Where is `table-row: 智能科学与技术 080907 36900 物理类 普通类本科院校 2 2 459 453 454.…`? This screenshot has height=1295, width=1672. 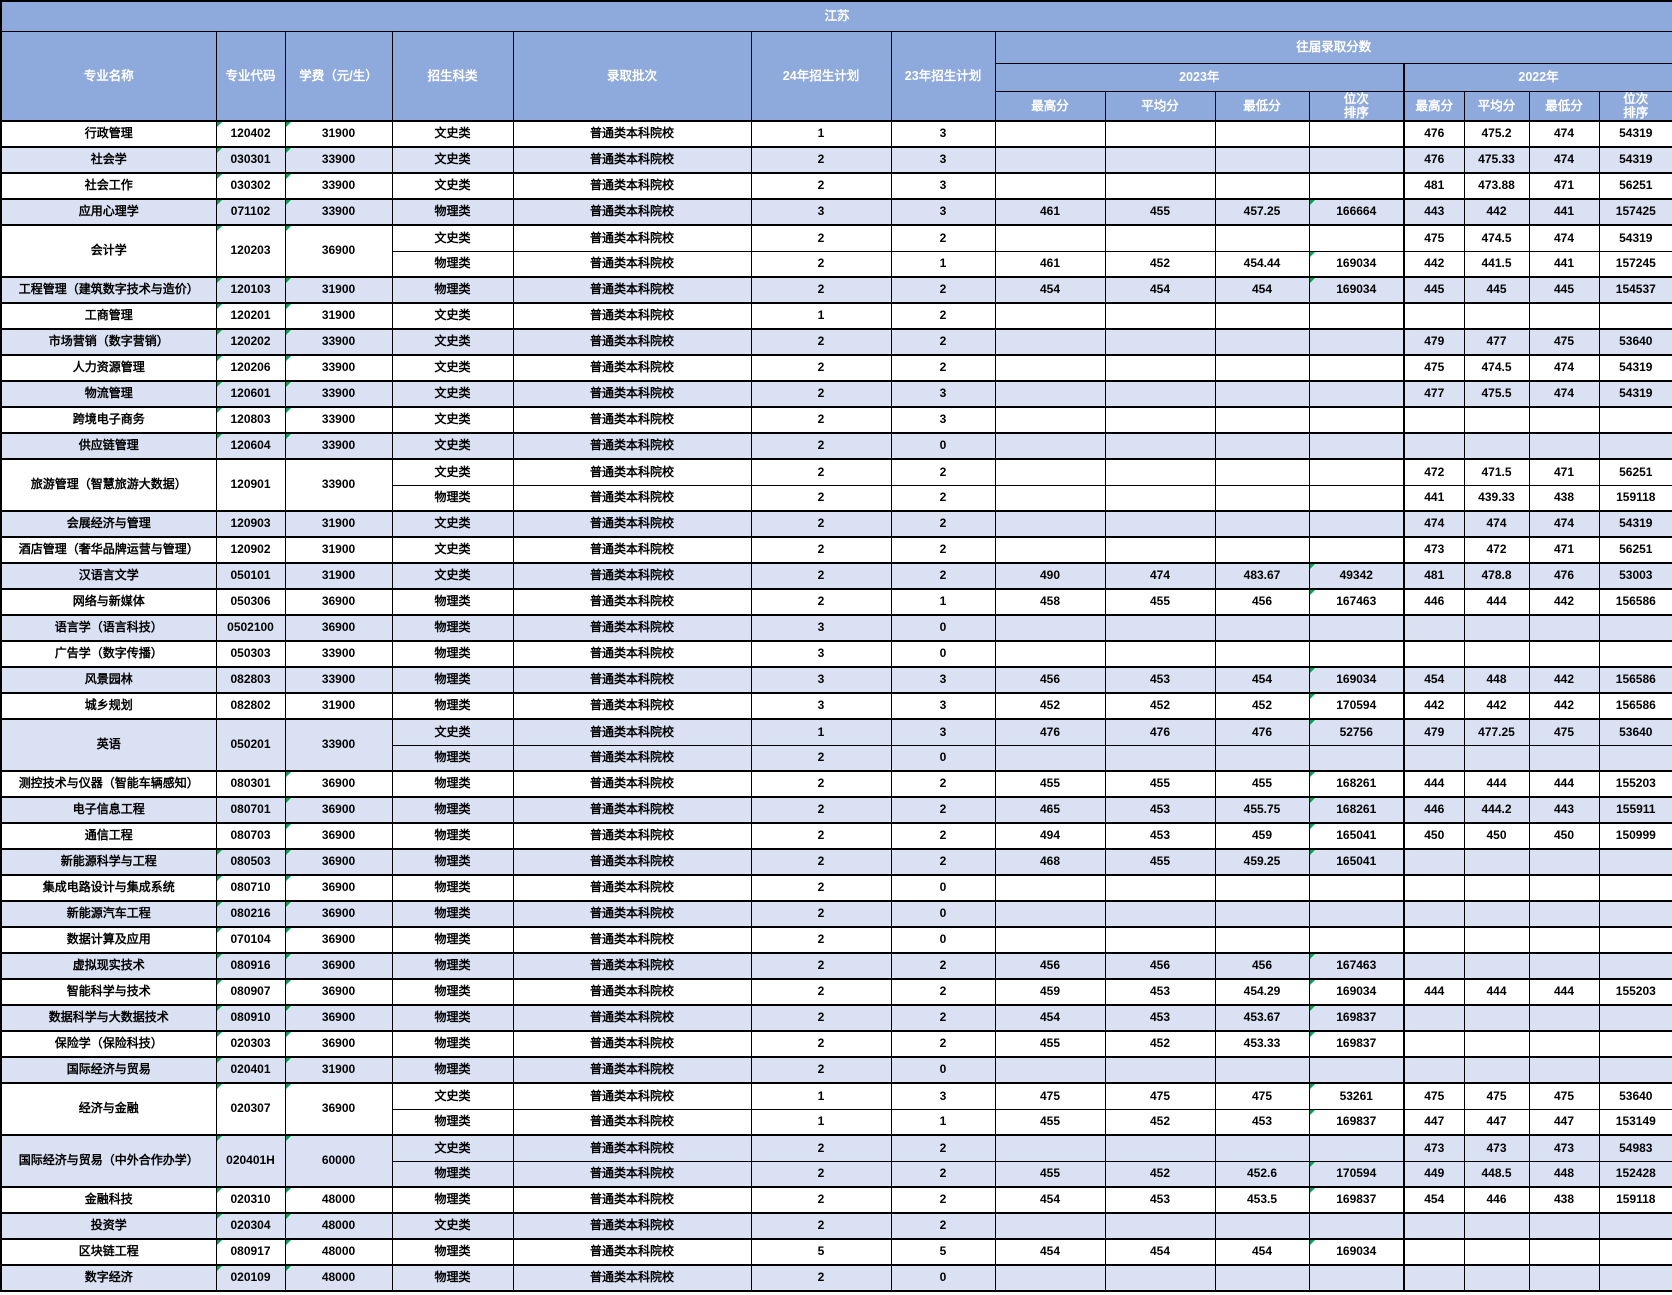 table-row: 智能科学与技术 080907 36900 物理类 普通类本科院校 2 2 459 453 454.… is located at coordinates (836, 992).